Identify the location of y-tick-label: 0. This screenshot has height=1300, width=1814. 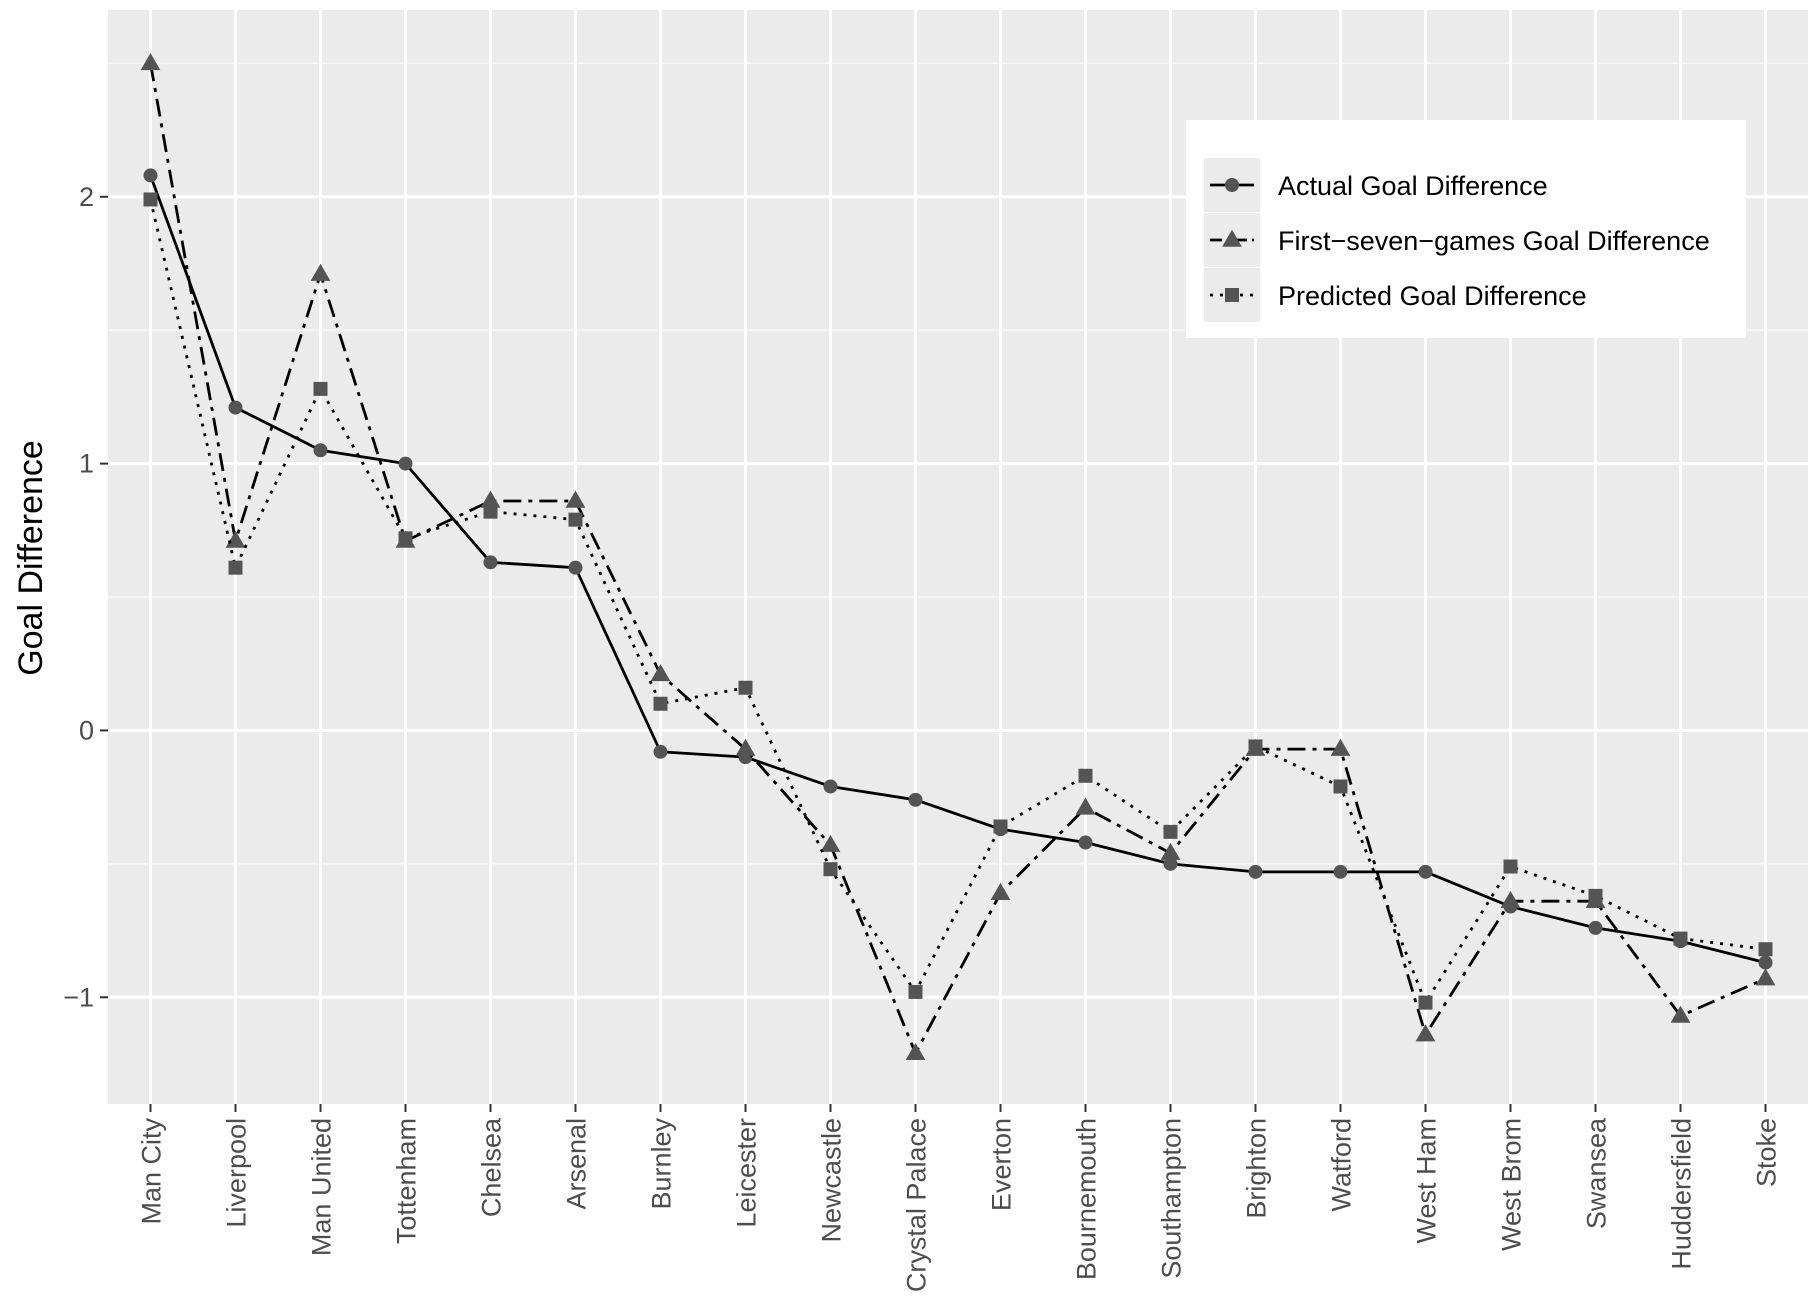
(86, 730).